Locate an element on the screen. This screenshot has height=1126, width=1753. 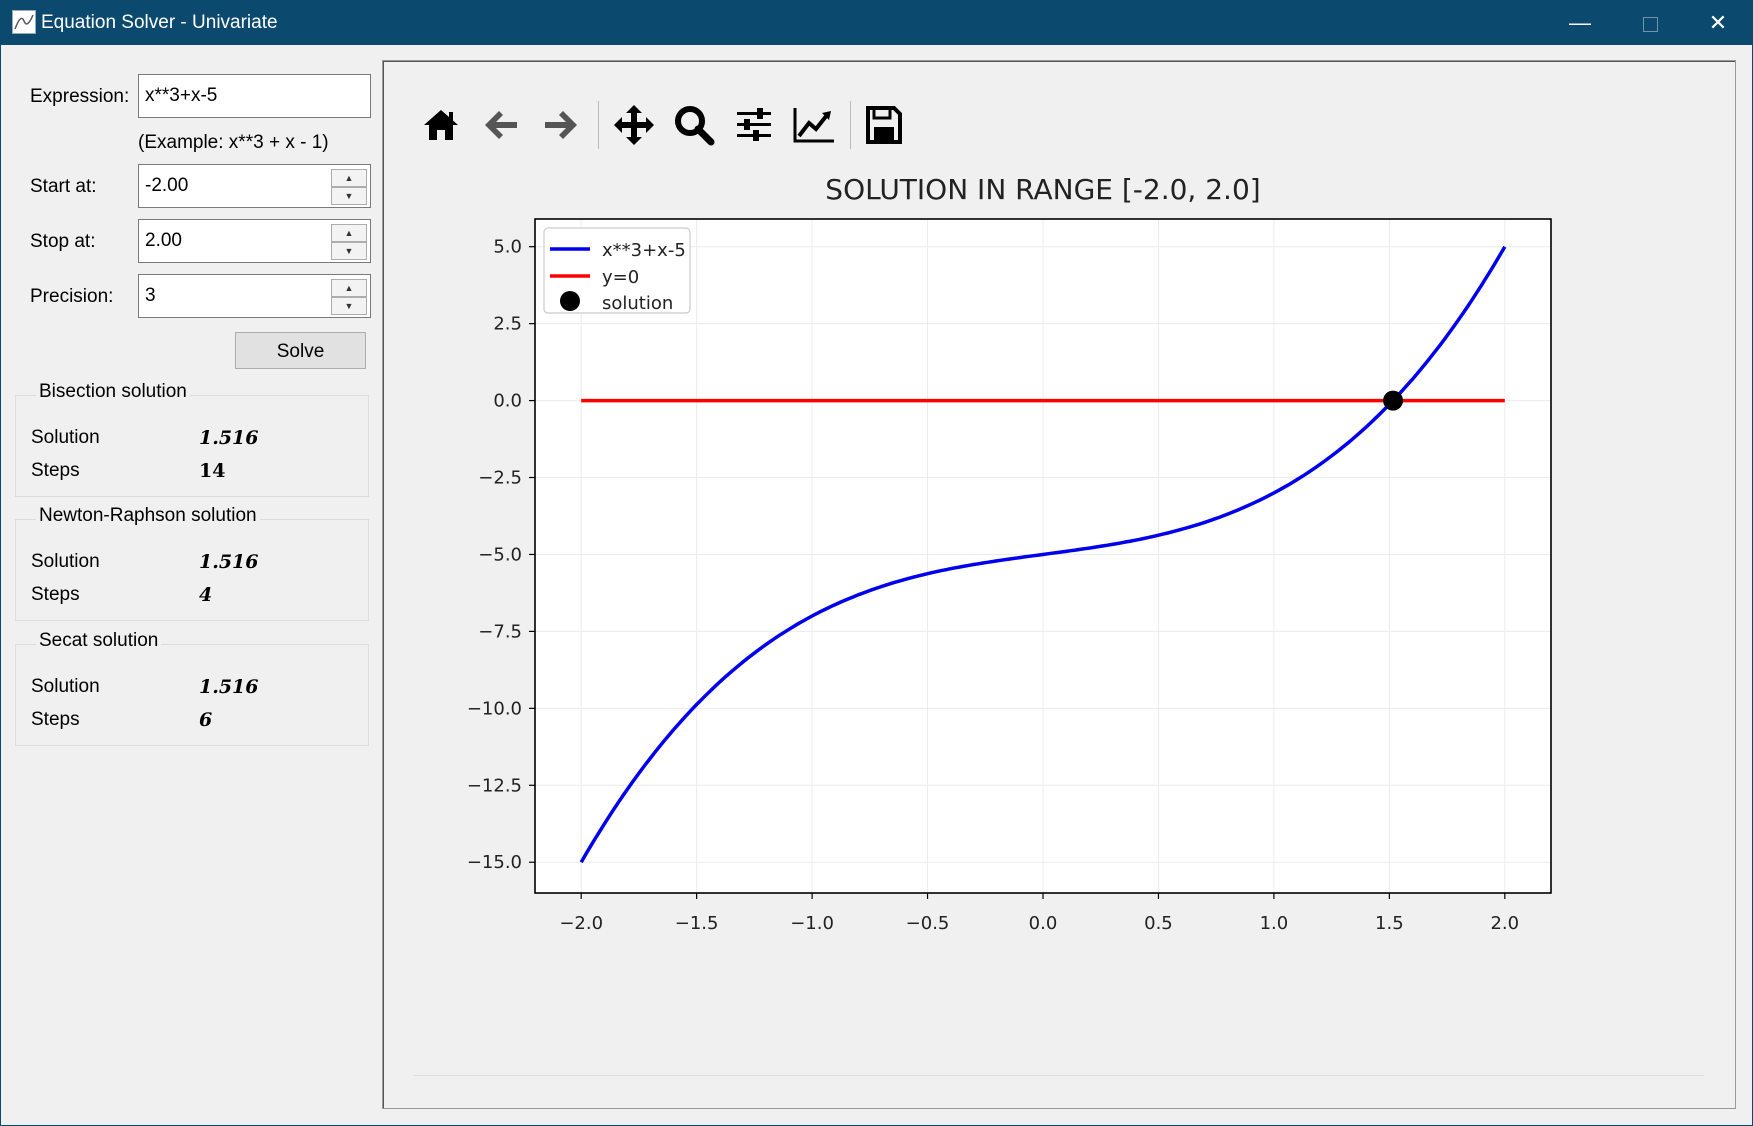
precision-spin-up-button: ▲ is located at coordinates (349, 288).